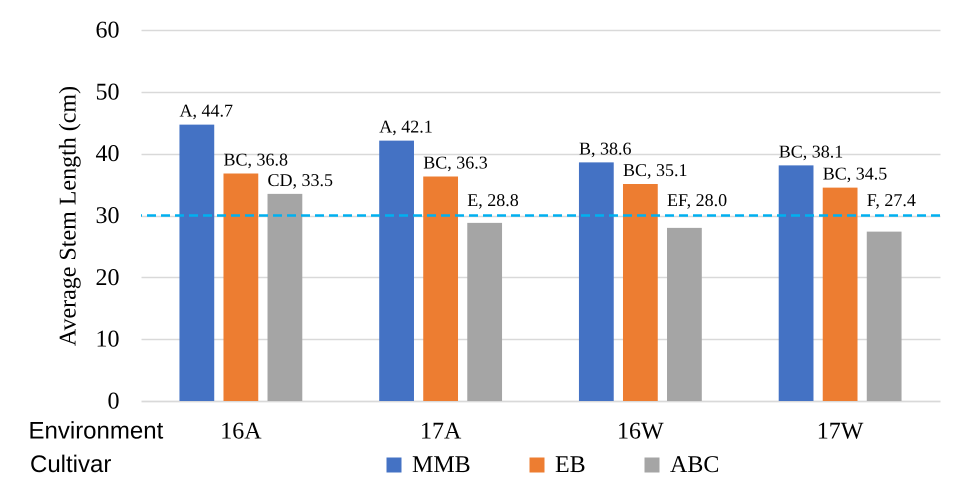 The image size is (956, 482). I want to click on data-label: BC, 35.1, so click(655, 170).